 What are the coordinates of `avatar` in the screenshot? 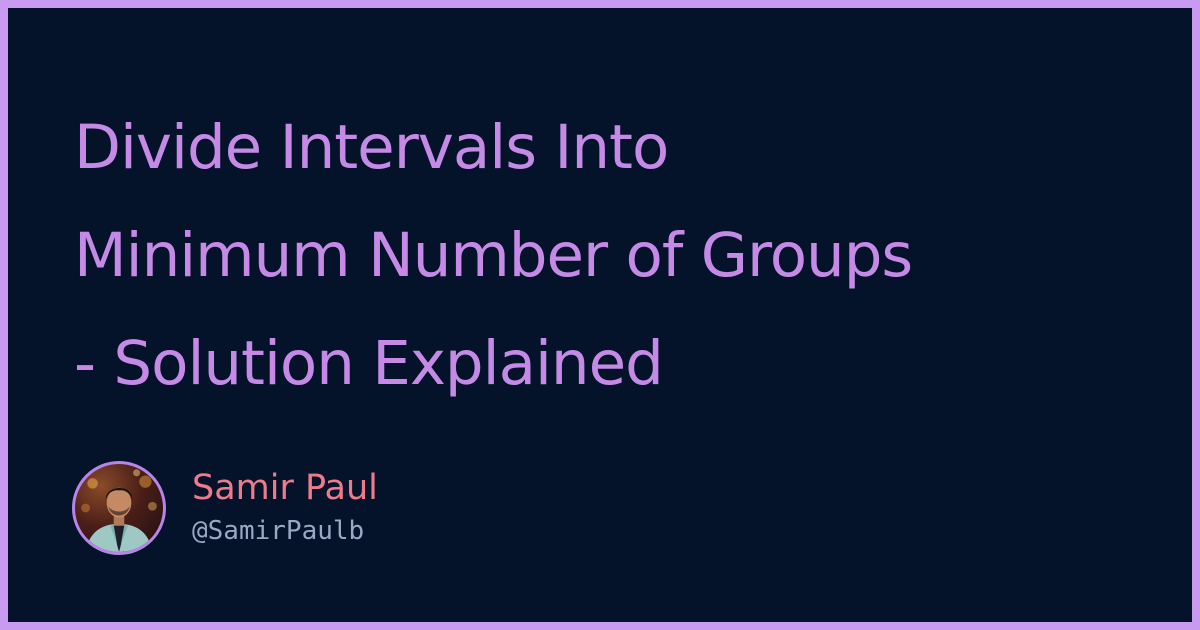 It's located at (119, 508).